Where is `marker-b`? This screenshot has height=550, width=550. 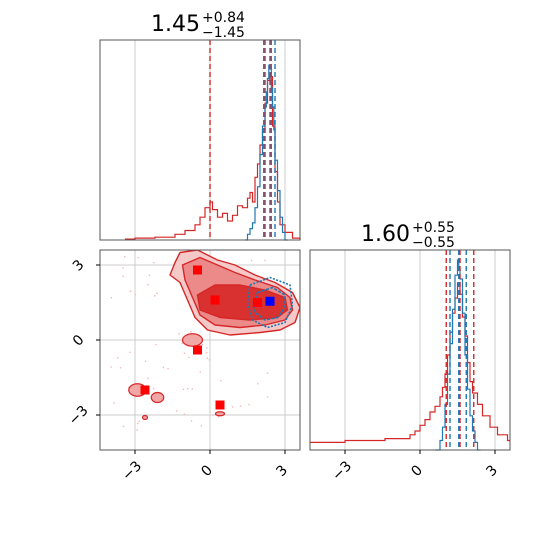
marker-b is located at coordinates (270, 301).